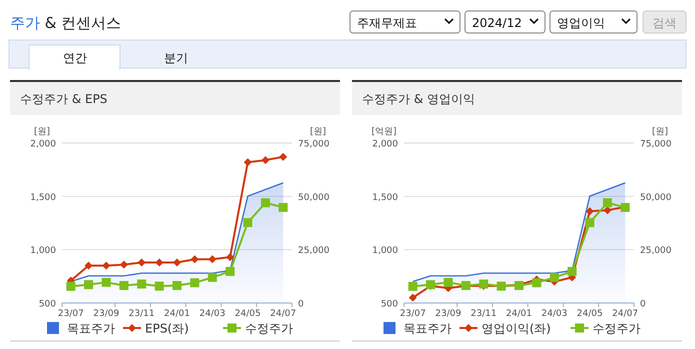  I want to click on text: 2024/12, so click(497, 23).